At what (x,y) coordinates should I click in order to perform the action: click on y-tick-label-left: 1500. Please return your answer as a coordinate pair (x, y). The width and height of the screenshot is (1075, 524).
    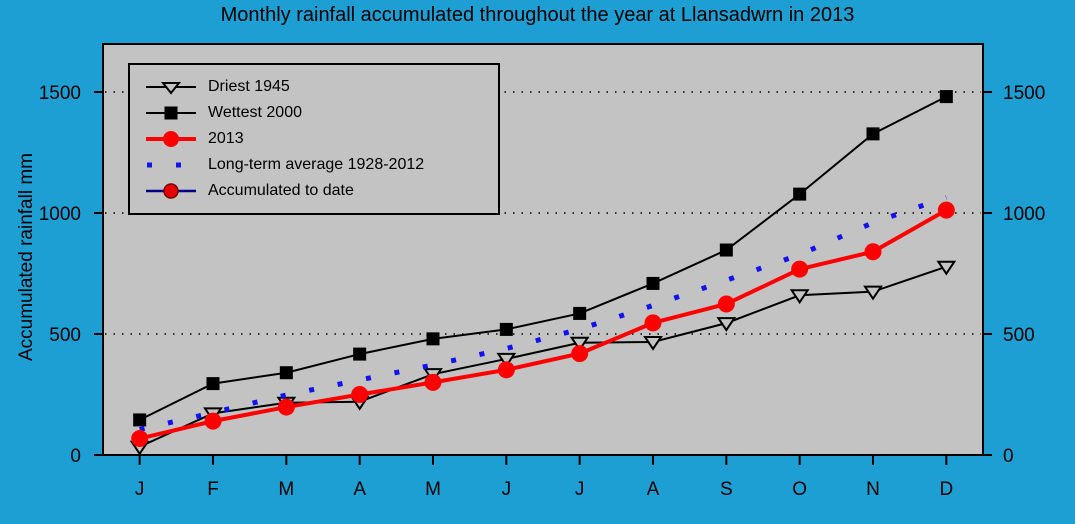
    Looking at the image, I should click on (60, 93).